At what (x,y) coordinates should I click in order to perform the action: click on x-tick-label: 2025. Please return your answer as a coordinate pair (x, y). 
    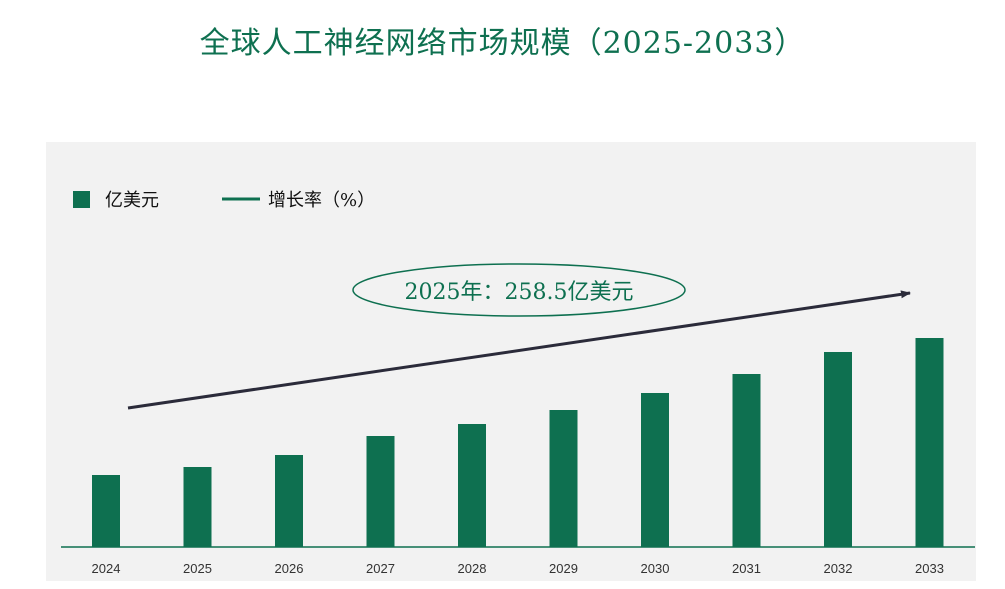
    Looking at the image, I should click on (197, 568).